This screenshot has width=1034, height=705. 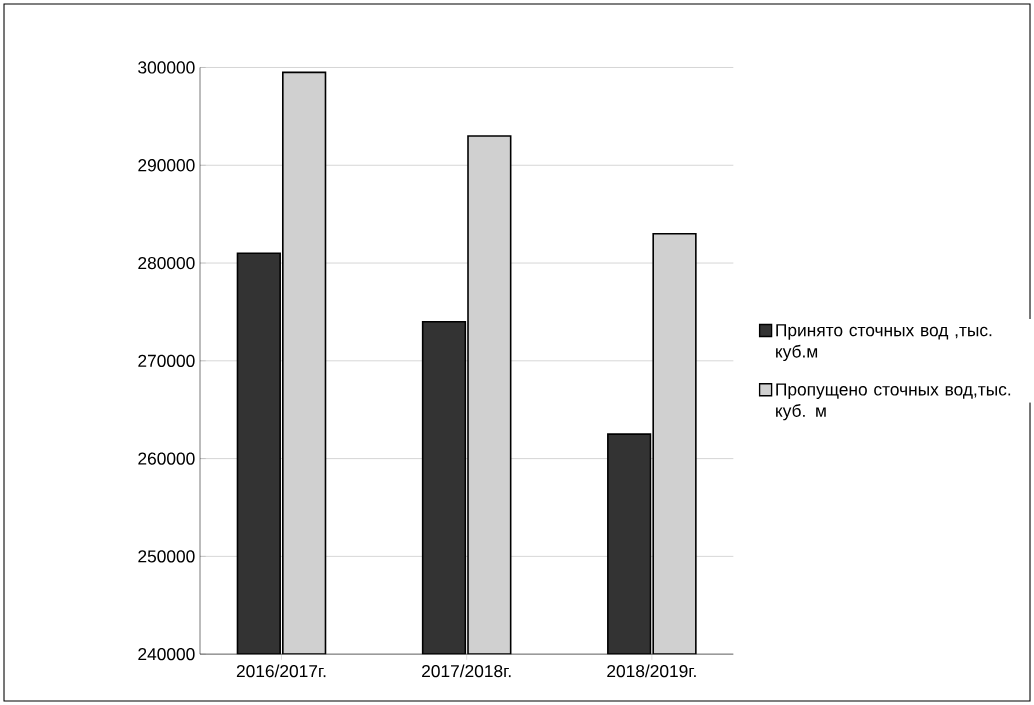 I want to click on y-tick-label: 290000, so click(x=166, y=165).